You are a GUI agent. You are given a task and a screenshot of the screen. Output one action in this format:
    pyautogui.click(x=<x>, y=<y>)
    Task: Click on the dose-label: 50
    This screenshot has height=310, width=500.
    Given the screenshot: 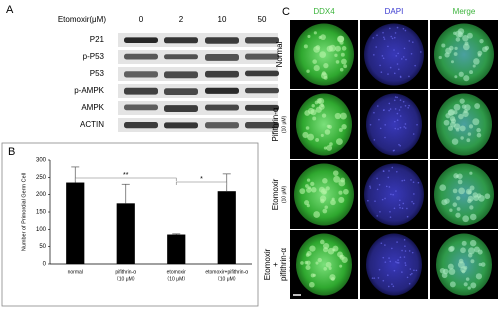 What is the action you would take?
    pyautogui.click(x=262, y=19)
    